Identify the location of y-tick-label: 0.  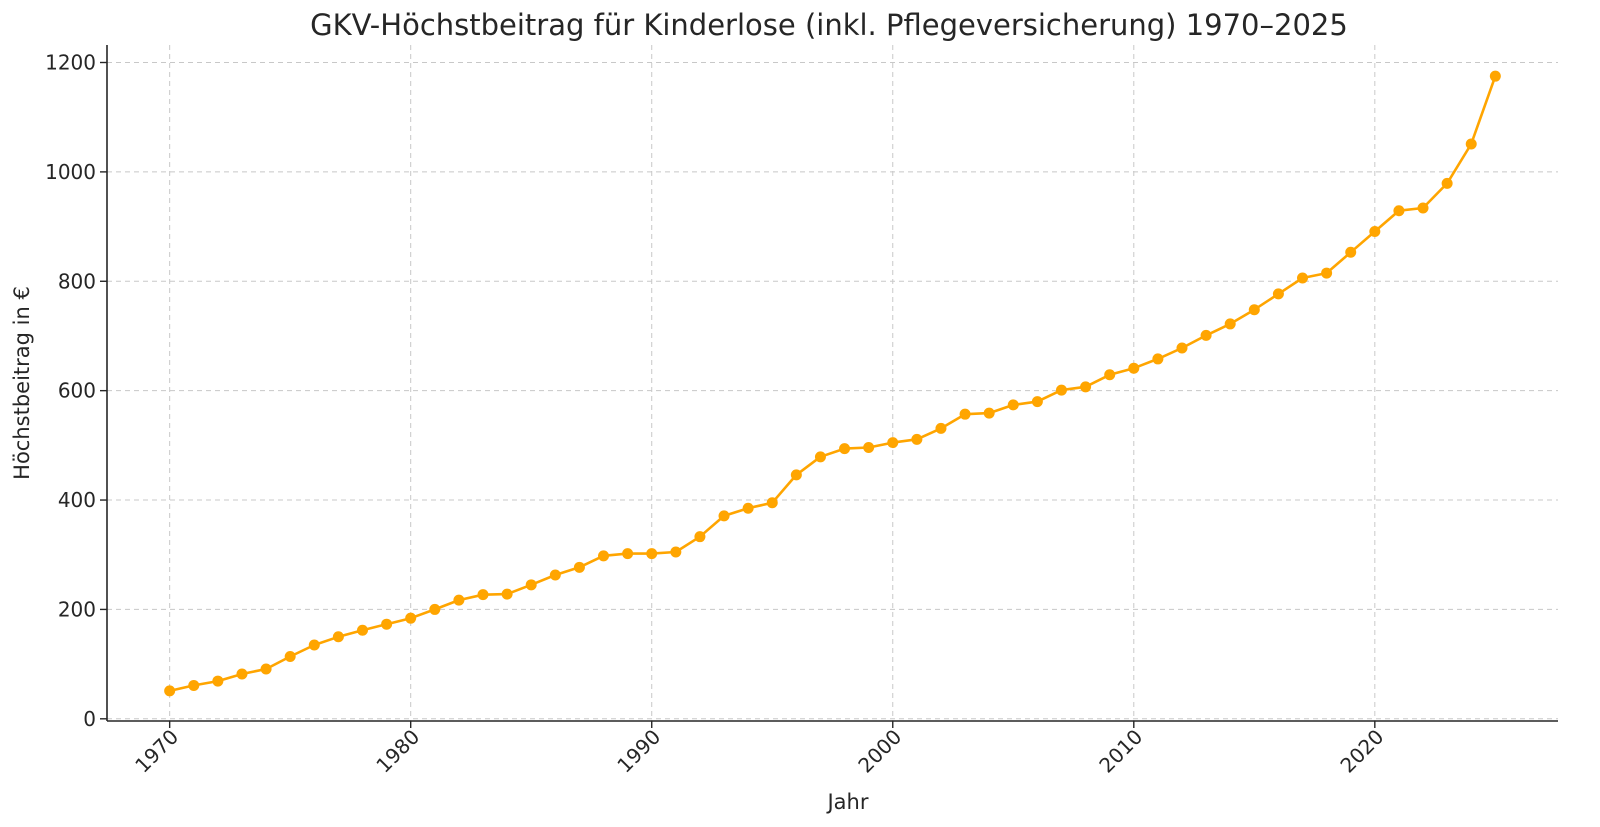
(89, 719).